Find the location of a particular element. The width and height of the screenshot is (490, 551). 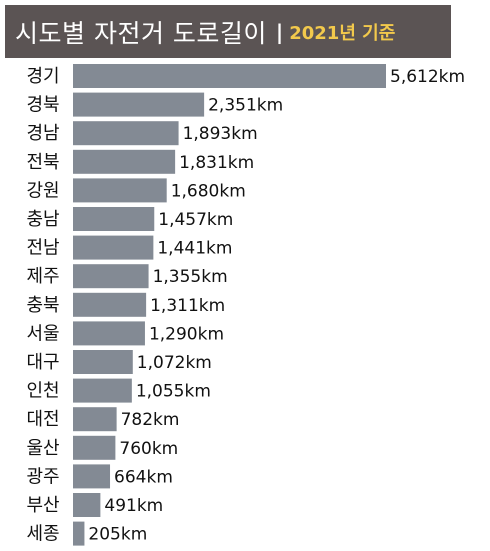

chart-title: 시도별 자전거 도로길이 is located at coordinates (141, 33).